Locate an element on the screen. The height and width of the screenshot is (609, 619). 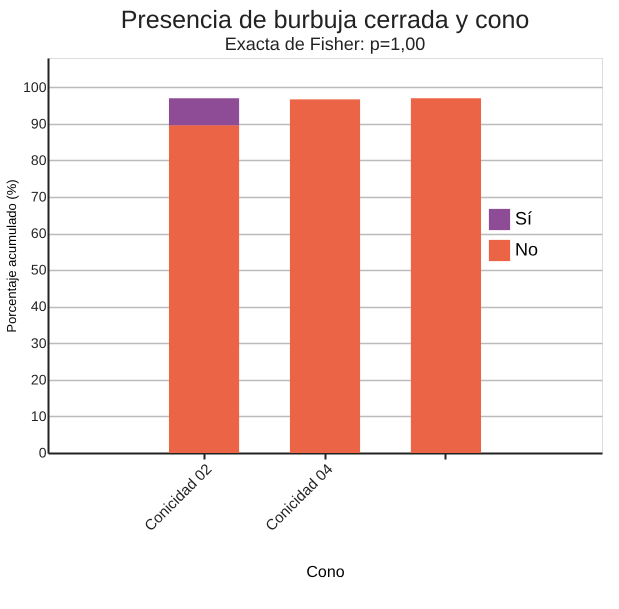
legend-label: No is located at coordinates (526, 250).